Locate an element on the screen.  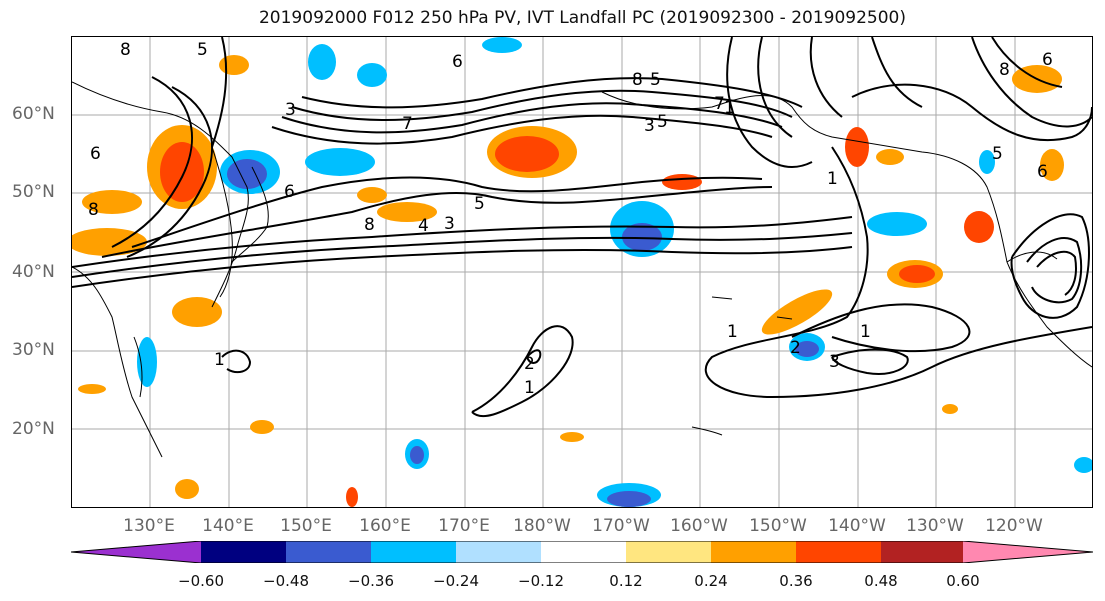
lat-label-60n: 60°N is located at coordinates (33, 114).